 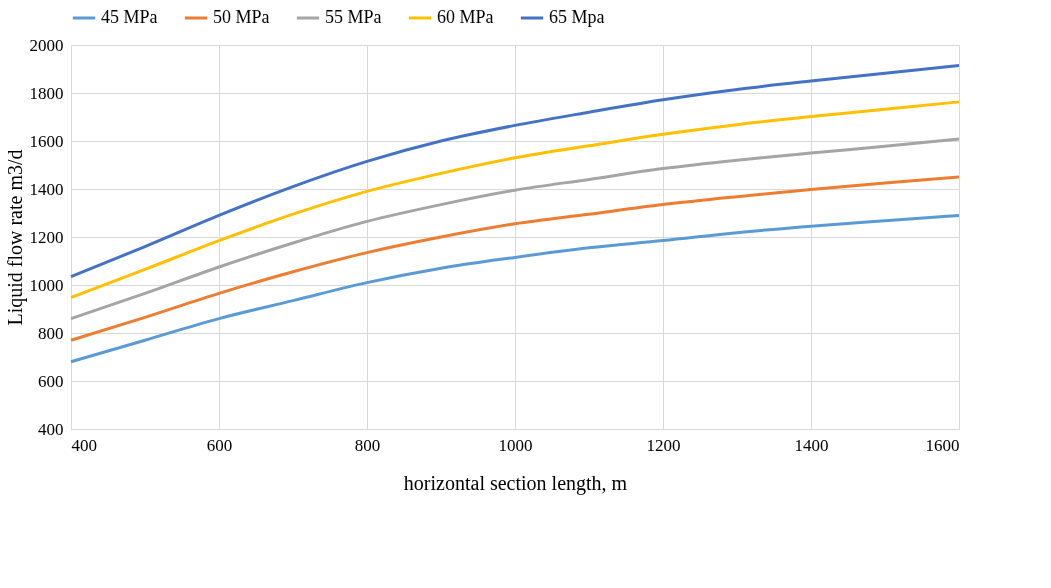 What do you see at coordinates (241, 17) in the screenshot?
I see `legend-label: 50 MPa` at bounding box center [241, 17].